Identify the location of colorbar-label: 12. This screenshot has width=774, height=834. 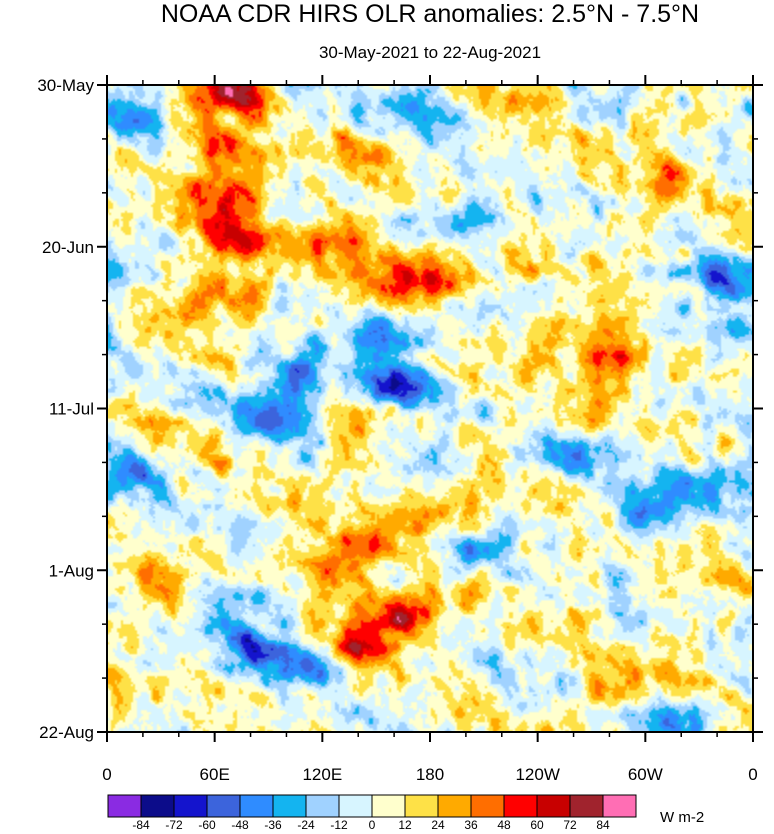
(405, 825).